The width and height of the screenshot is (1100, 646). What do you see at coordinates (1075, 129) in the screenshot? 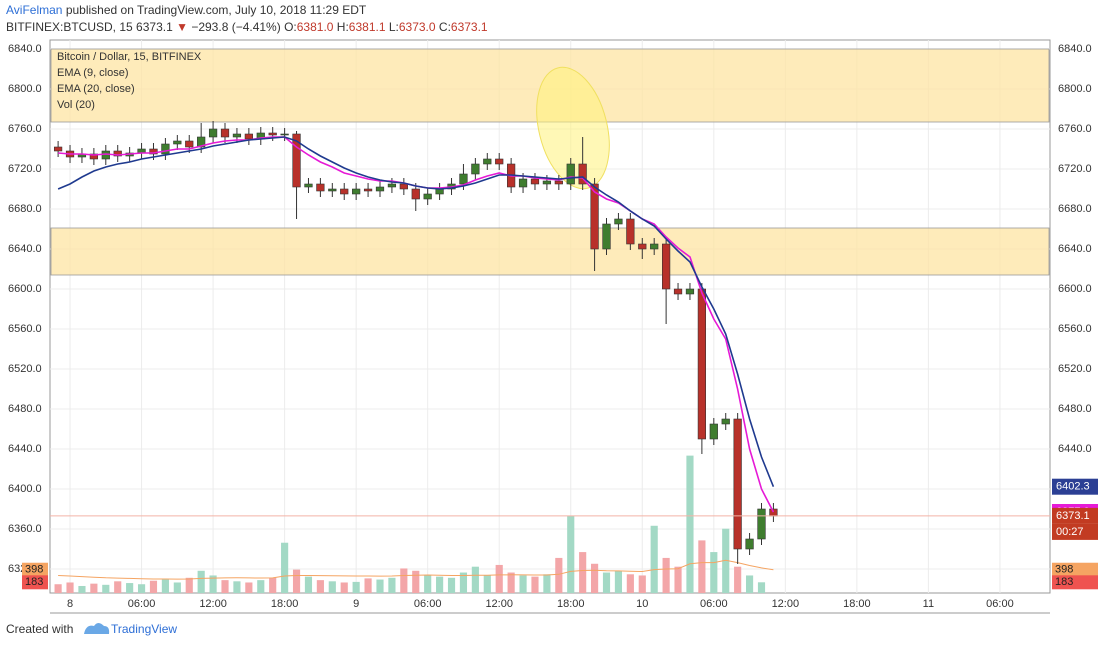
I see `y-tick-label: 6760.0` at bounding box center [1075, 129].